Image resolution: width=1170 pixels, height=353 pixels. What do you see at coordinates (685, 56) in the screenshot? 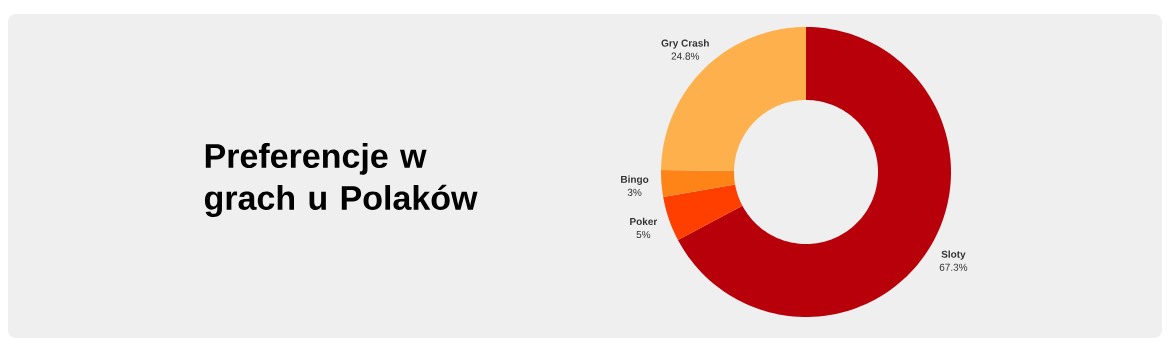
I see `data-label: 24.8%` at bounding box center [685, 56].